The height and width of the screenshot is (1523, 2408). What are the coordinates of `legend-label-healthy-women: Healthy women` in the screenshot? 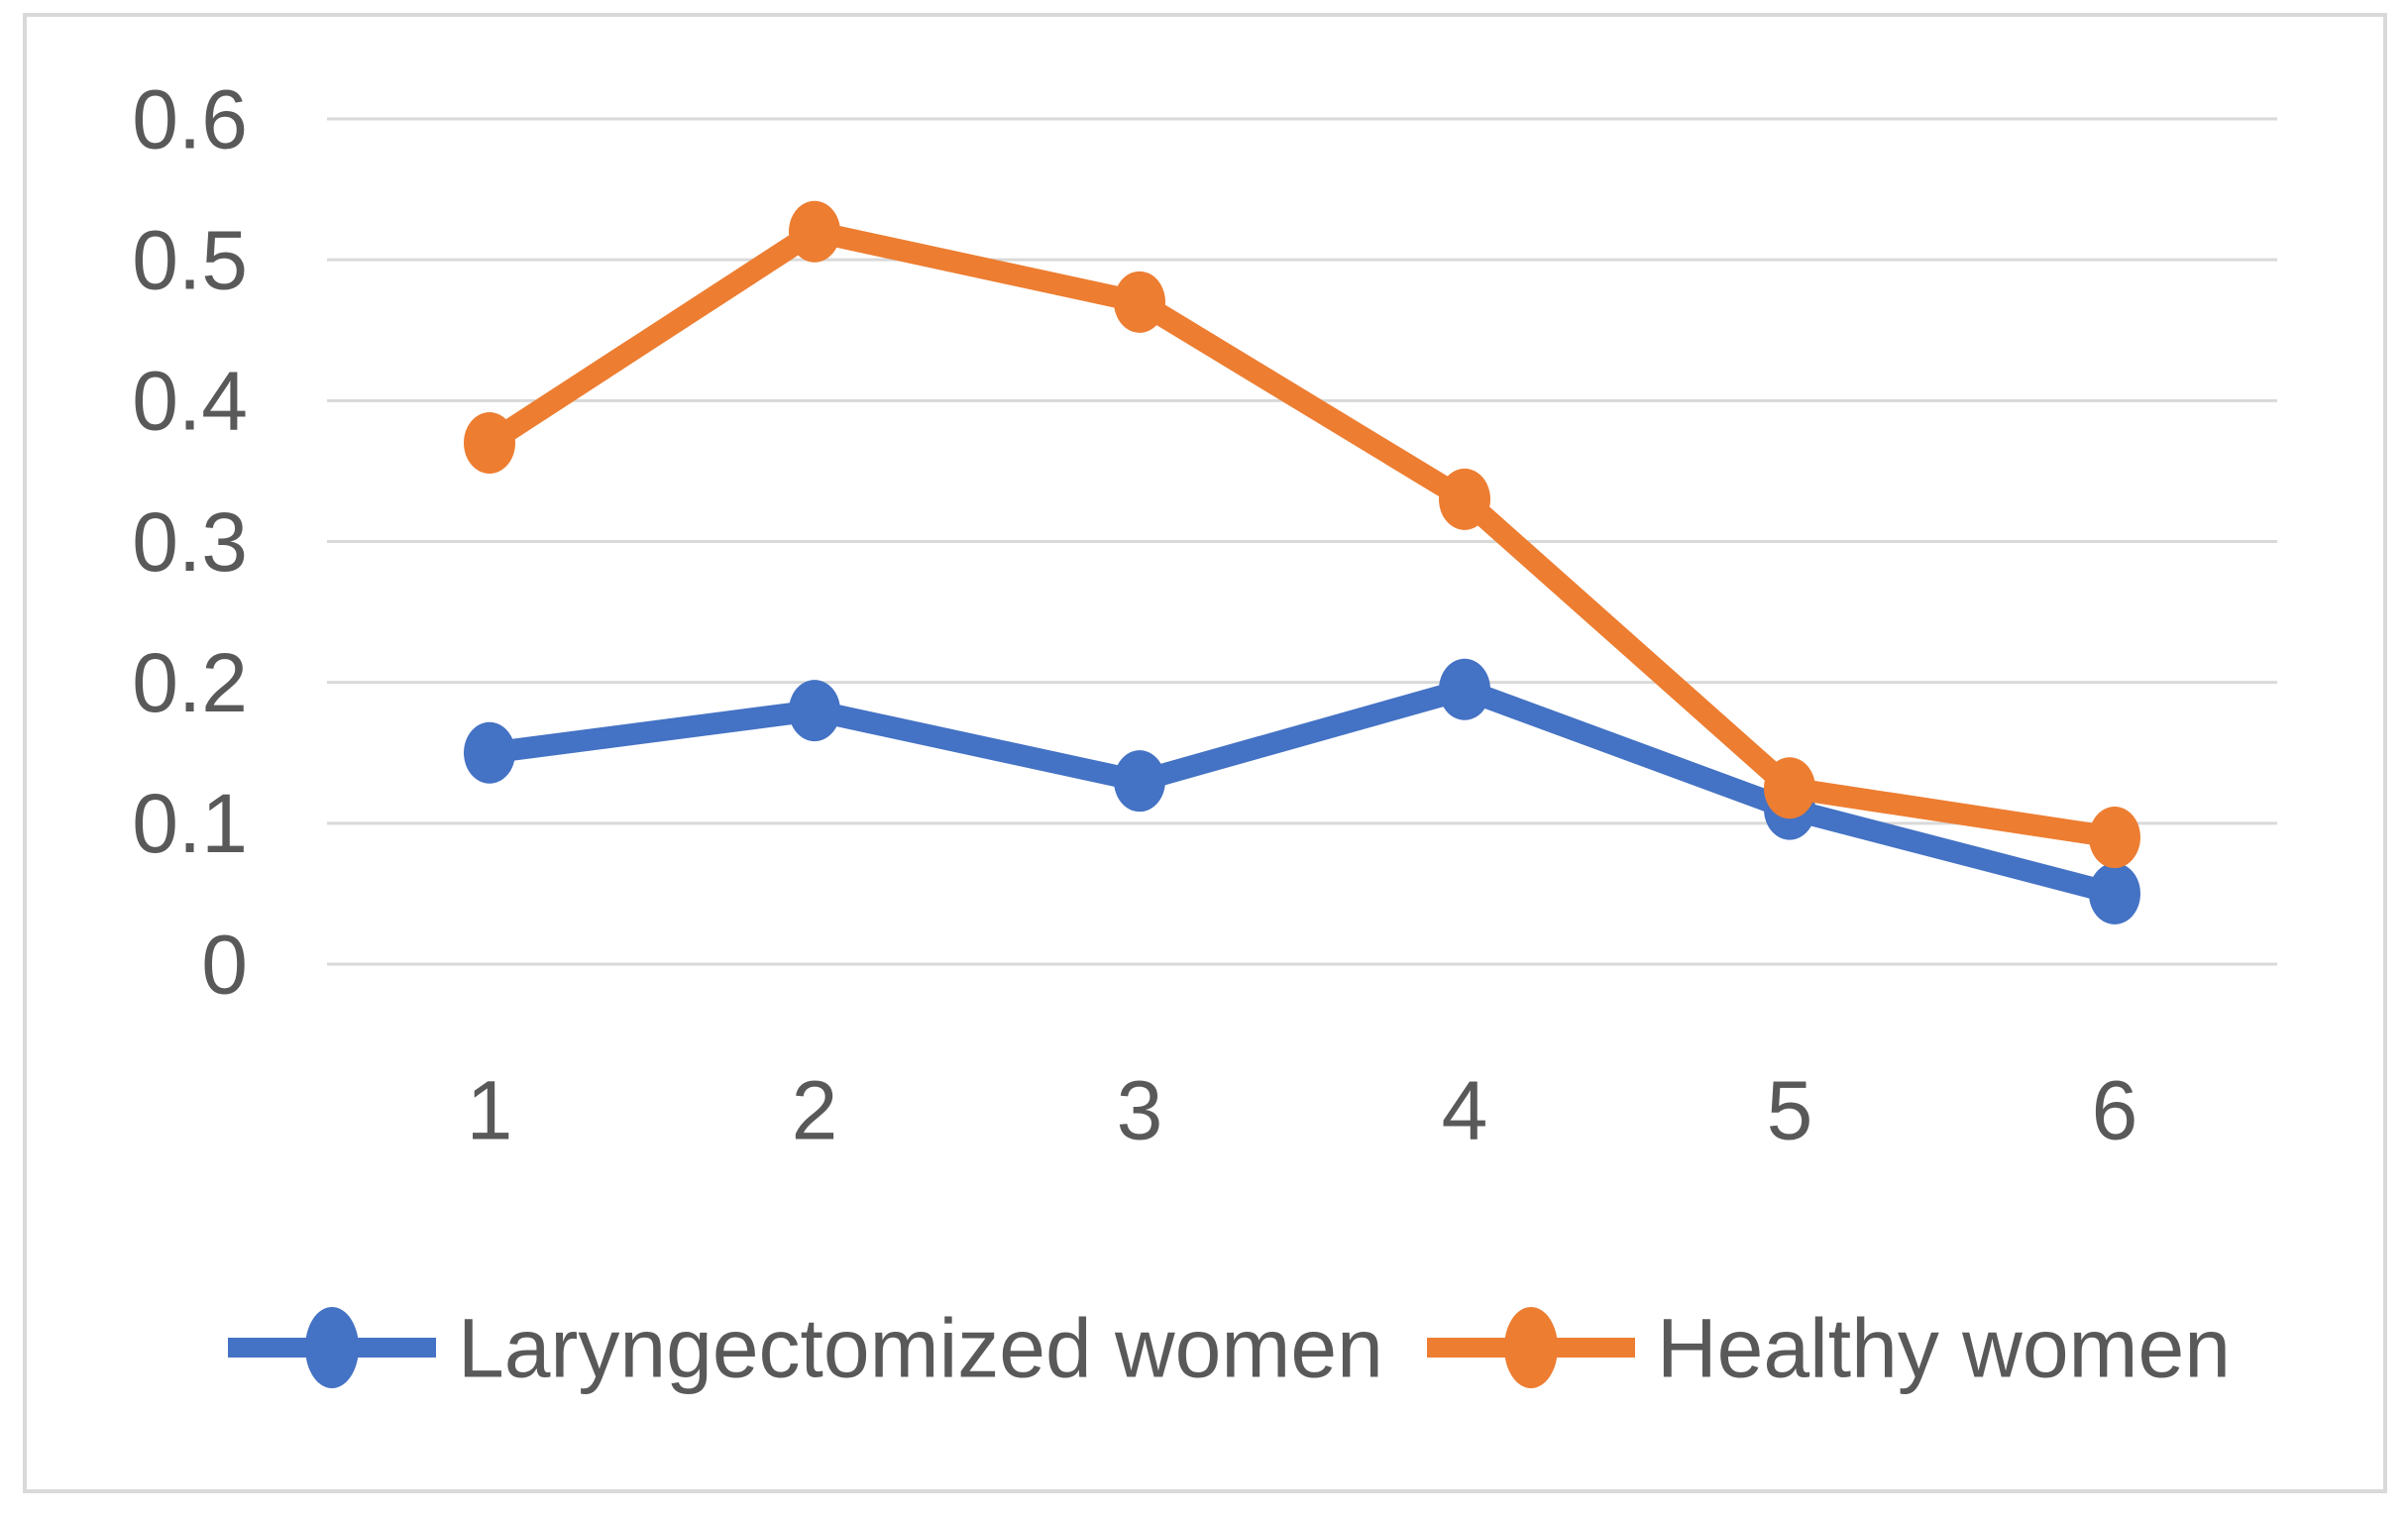 It's located at (1944, 1347).